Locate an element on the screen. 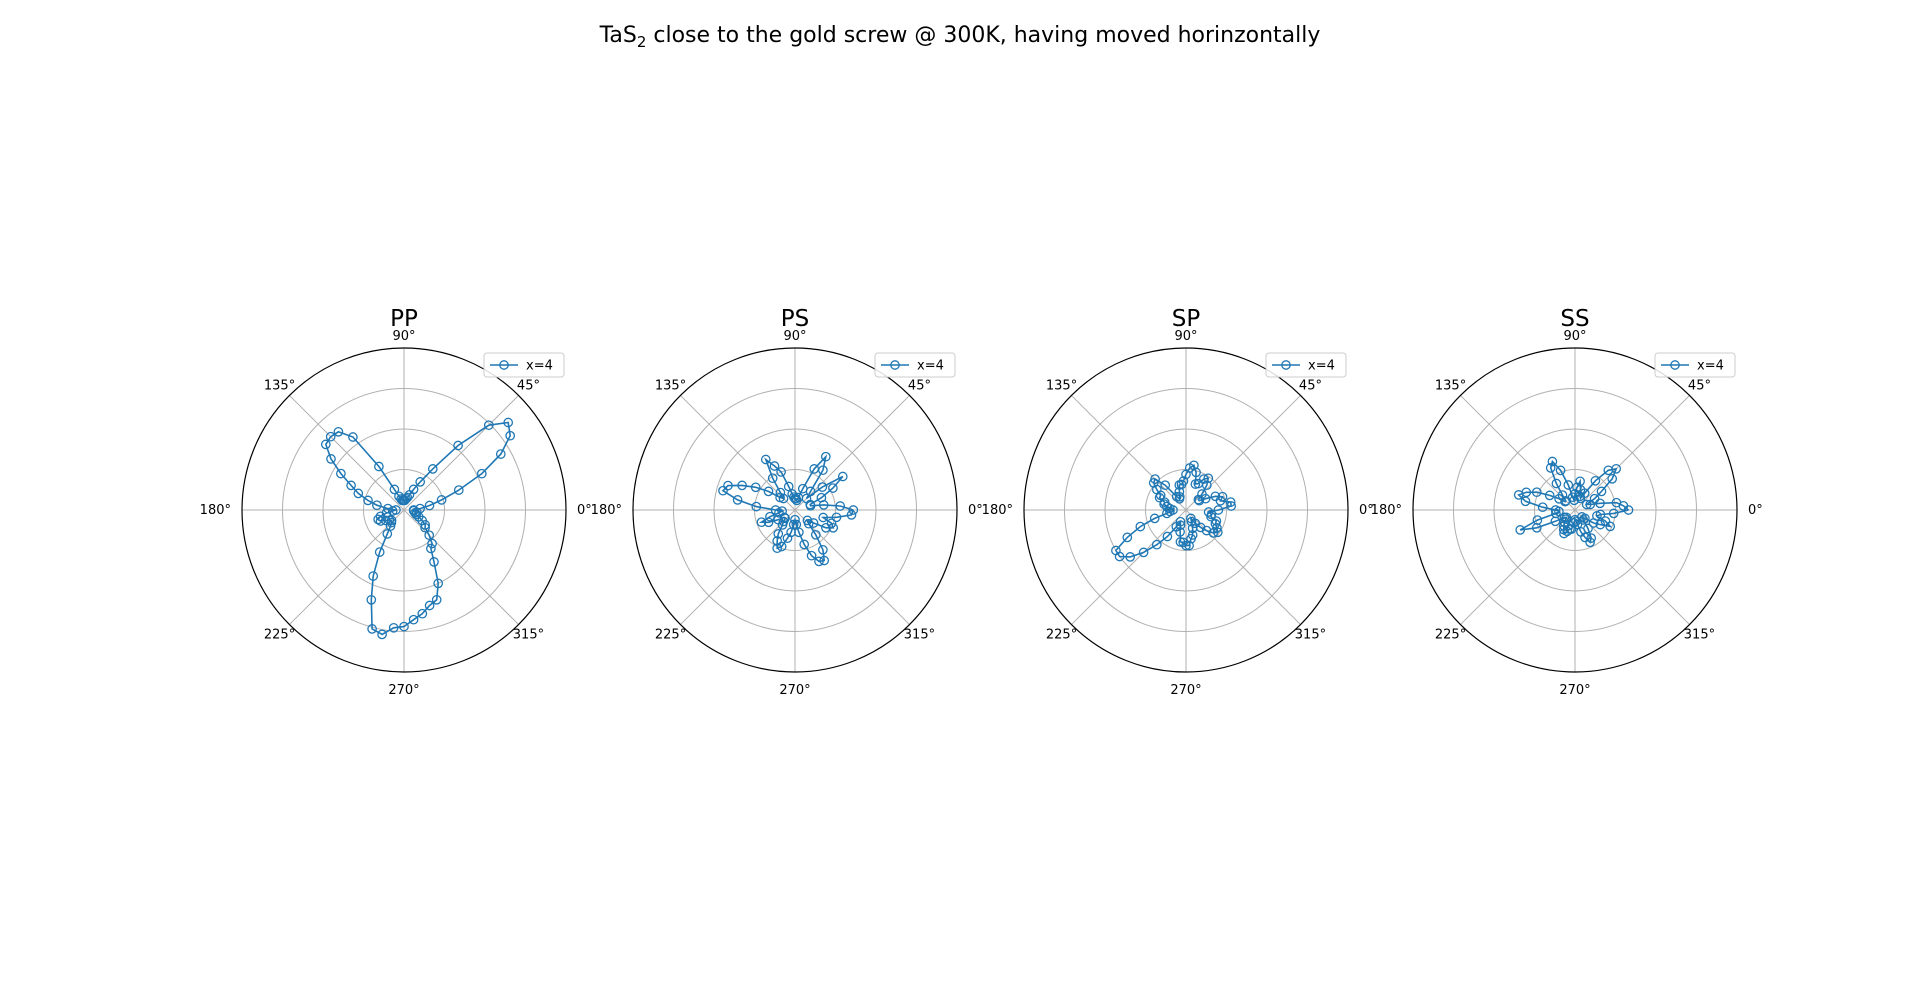  legend-marker is located at coordinates (1675, 365).